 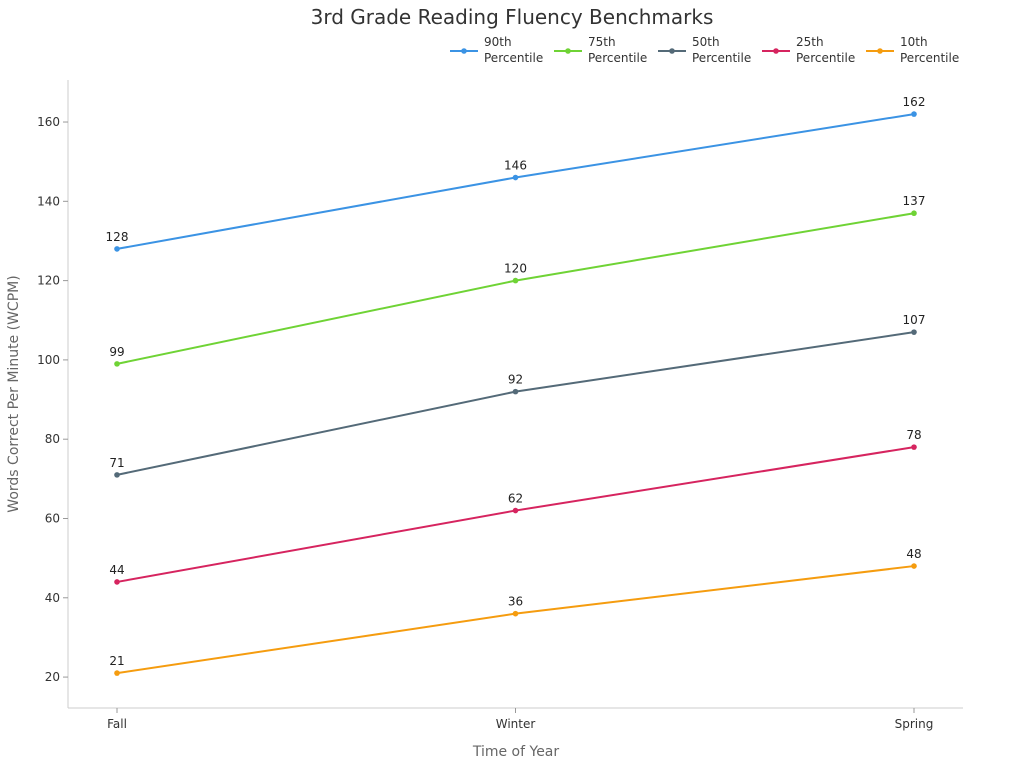 What do you see at coordinates (515, 166) in the screenshot?
I see `data-label: 146` at bounding box center [515, 166].